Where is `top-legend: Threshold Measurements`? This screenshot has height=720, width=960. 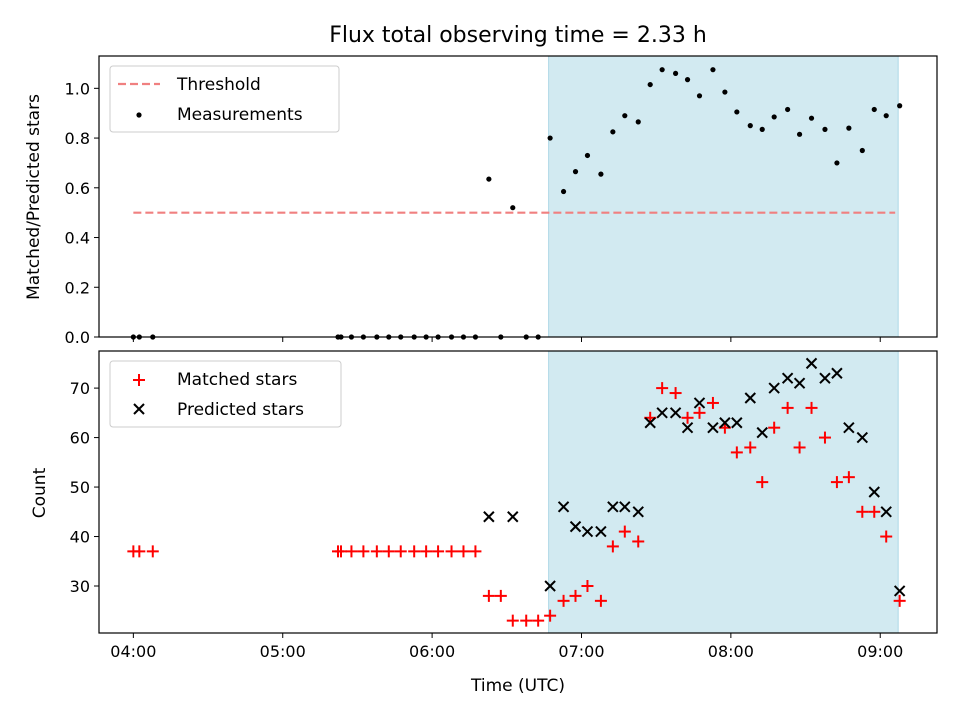 top-legend: Threshold Measurements is located at coordinates (224, 99).